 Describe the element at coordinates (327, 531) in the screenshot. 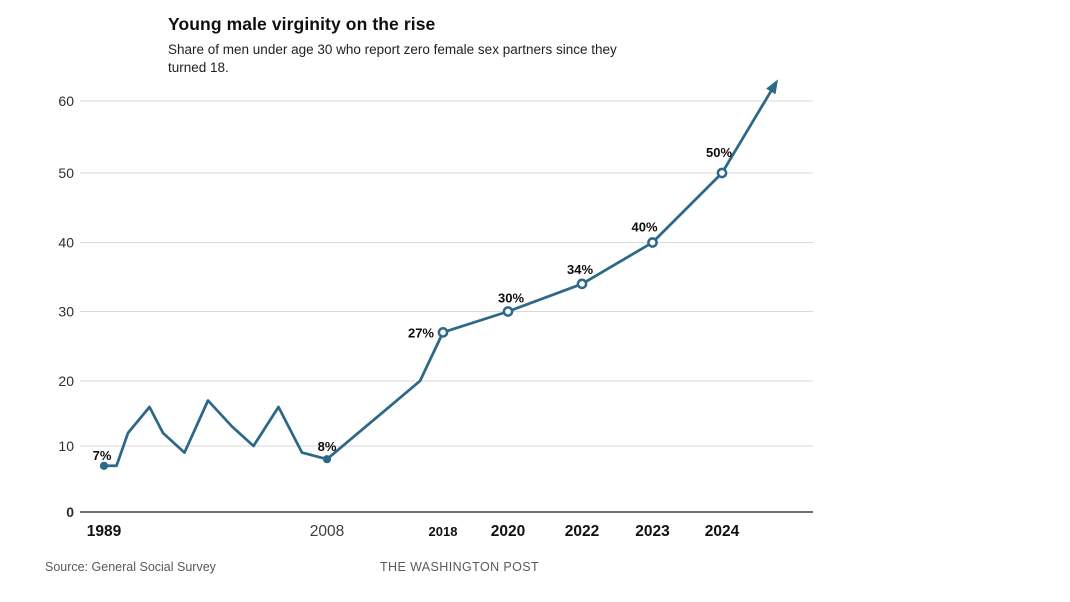

I see `x-tick-label: 2008` at that location.